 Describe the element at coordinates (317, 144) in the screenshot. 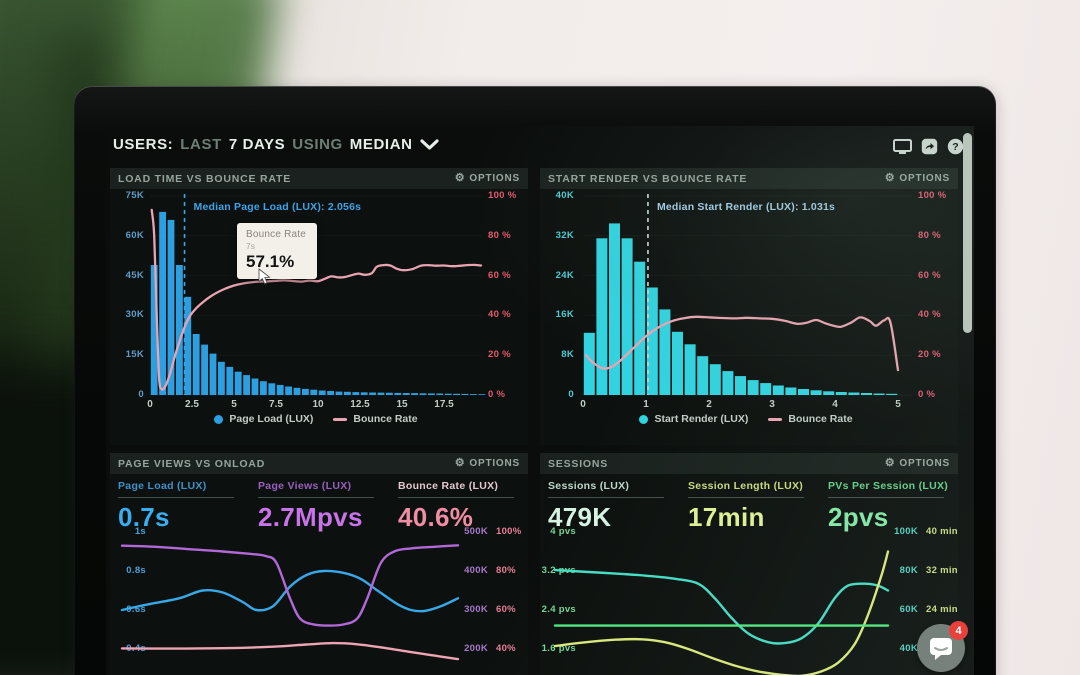

I see `title-segment: USING` at that location.